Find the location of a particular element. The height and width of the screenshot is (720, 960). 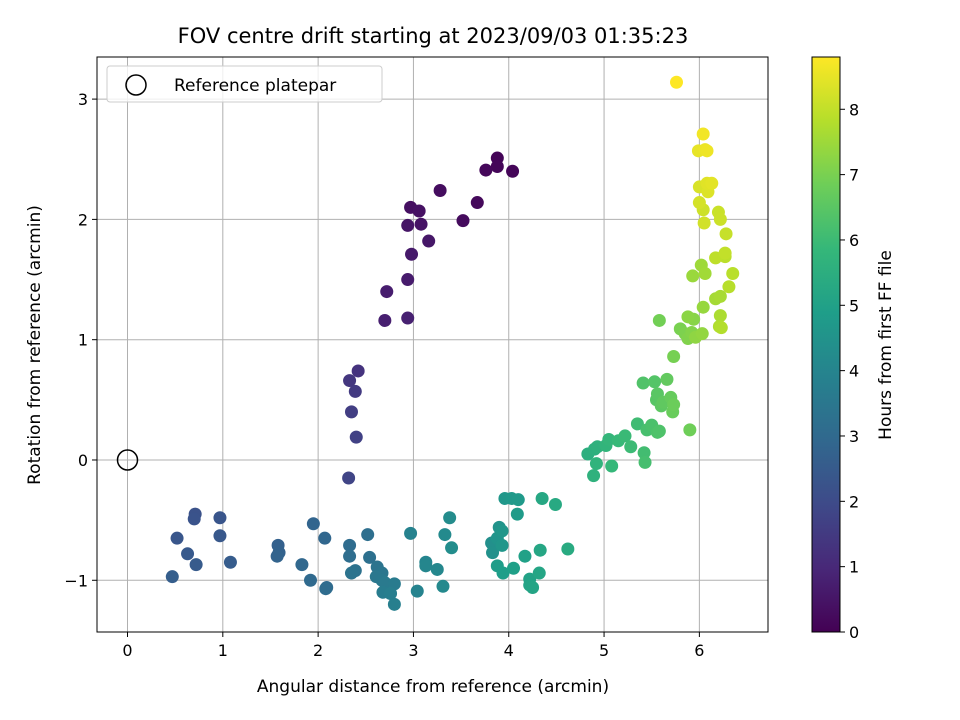

x-axis-label: Angular distance from reference (arcmin) is located at coordinates (433, 687).